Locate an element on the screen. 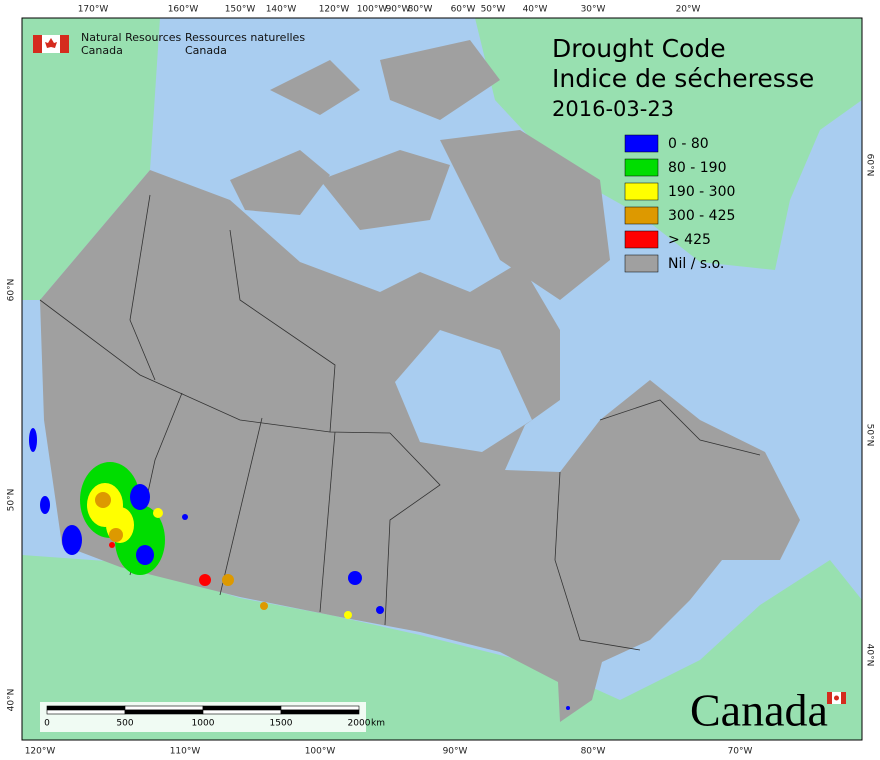 This screenshot has height=760, width=880. latitude-label: 50°N is located at coordinates (12, 500).